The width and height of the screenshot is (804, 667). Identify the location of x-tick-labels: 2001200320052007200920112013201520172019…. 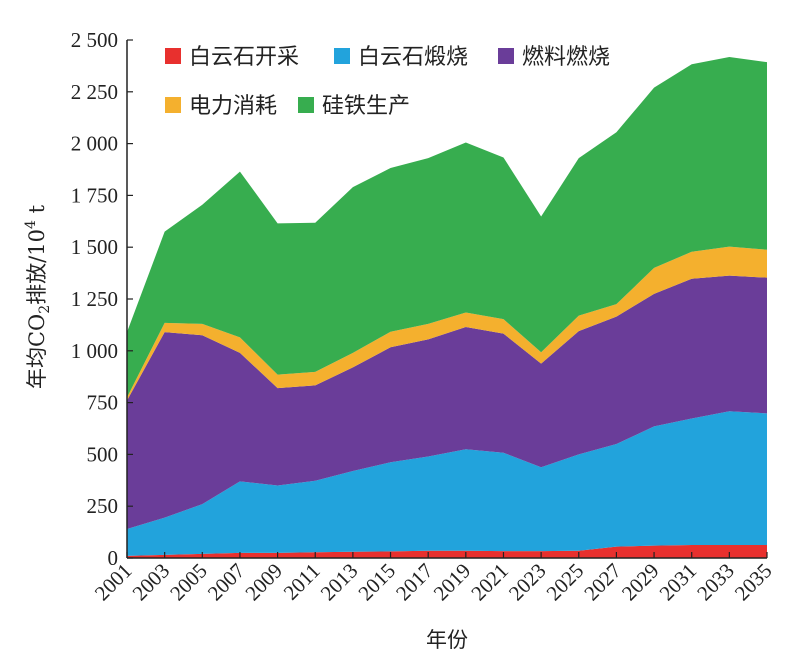
(433, 582).